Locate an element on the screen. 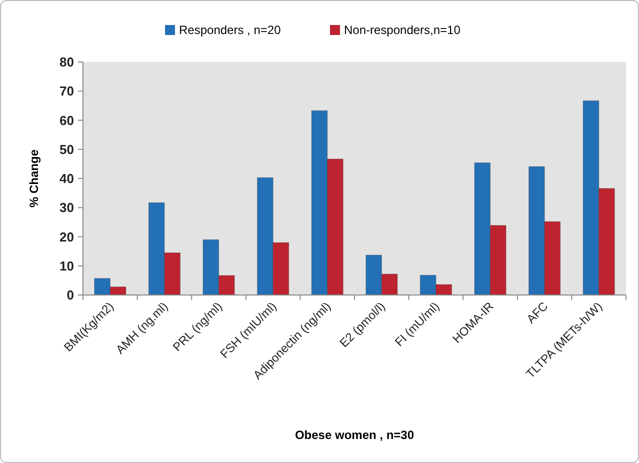 This screenshot has height=463, width=639. y-tick-label: 40 is located at coordinates (67, 178).